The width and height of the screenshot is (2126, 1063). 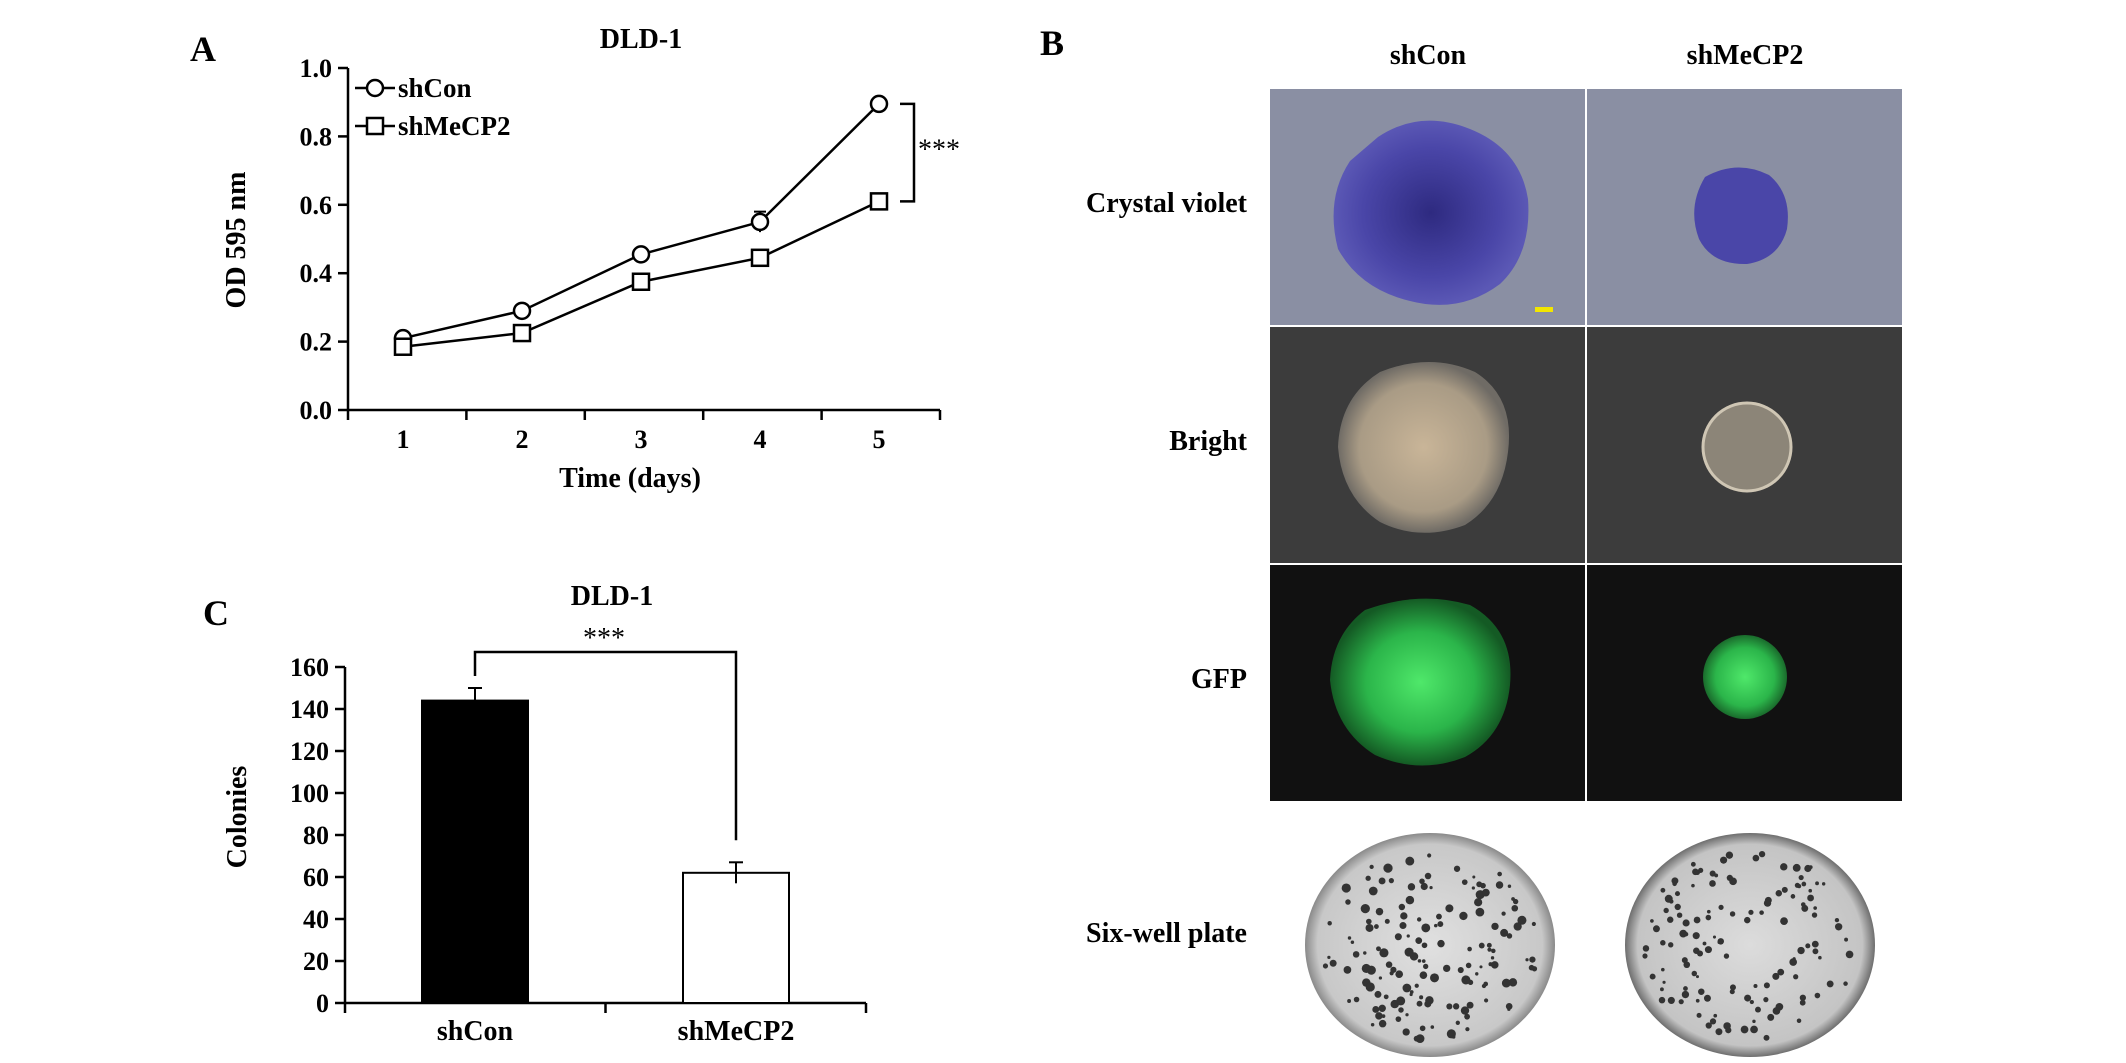 What do you see at coordinates (316, 835) in the screenshot?
I see `chart-c-y-tick-label: 80` at bounding box center [316, 835].